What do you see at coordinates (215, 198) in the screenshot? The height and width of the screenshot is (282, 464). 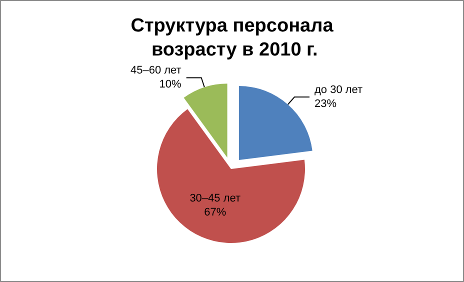 I see `slice-label: 30–45 лет` at bounding box center [215, 198].